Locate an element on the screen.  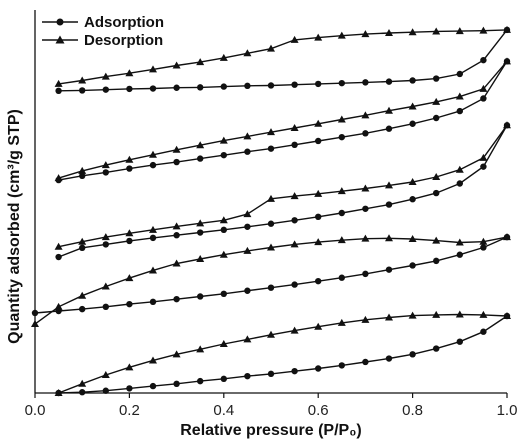
legend-item-adsorption: Adsorption is located at coordinates (103, 22).